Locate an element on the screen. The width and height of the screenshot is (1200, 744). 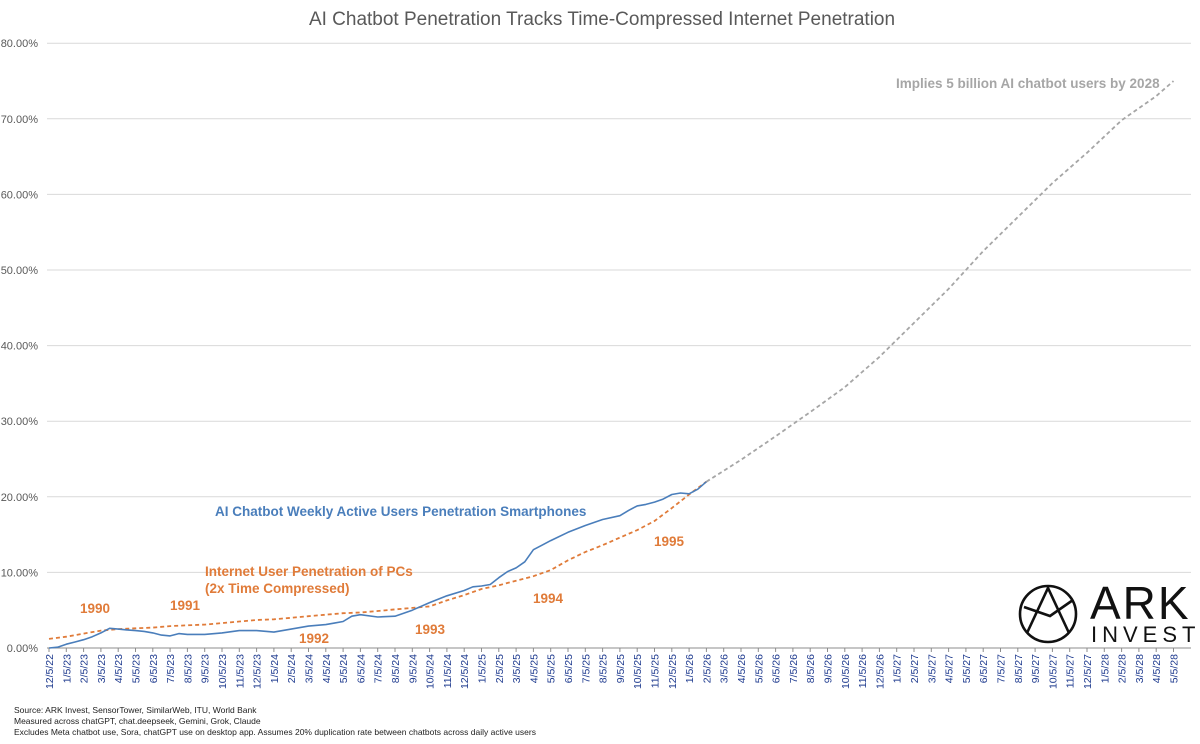
x-tick-label: 9/5/26 is located at coordinates (829, 668).